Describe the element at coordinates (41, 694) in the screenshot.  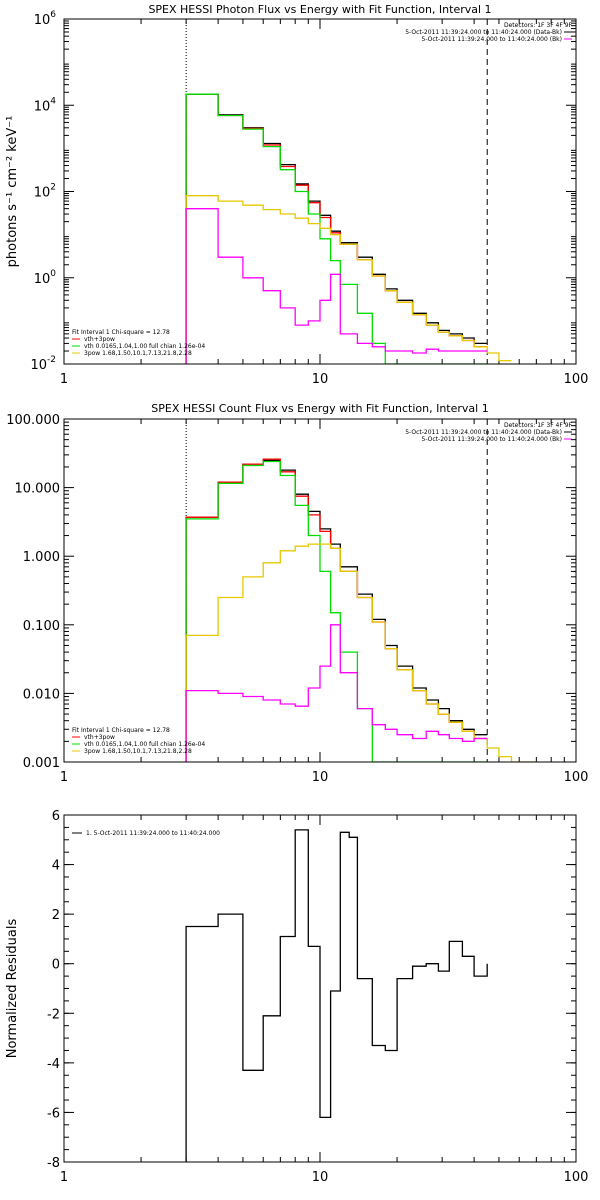
I see `y-tick-label: 0.010` at that location.